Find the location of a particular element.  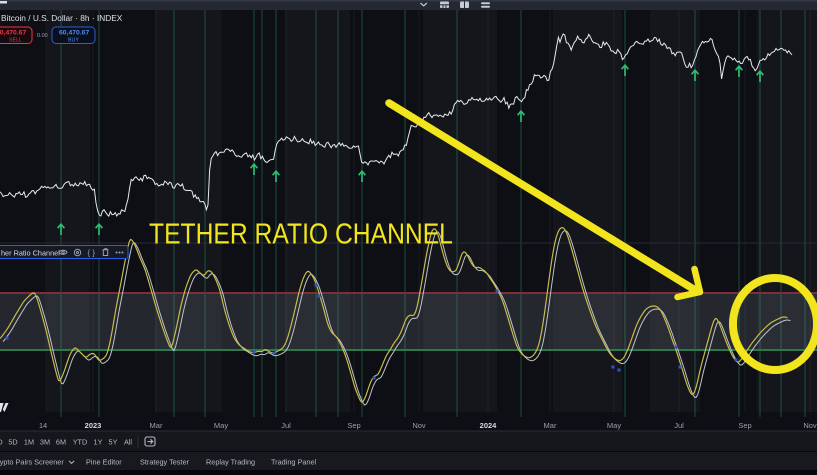

svg-text: SELL is located at coordinates (15, 41).